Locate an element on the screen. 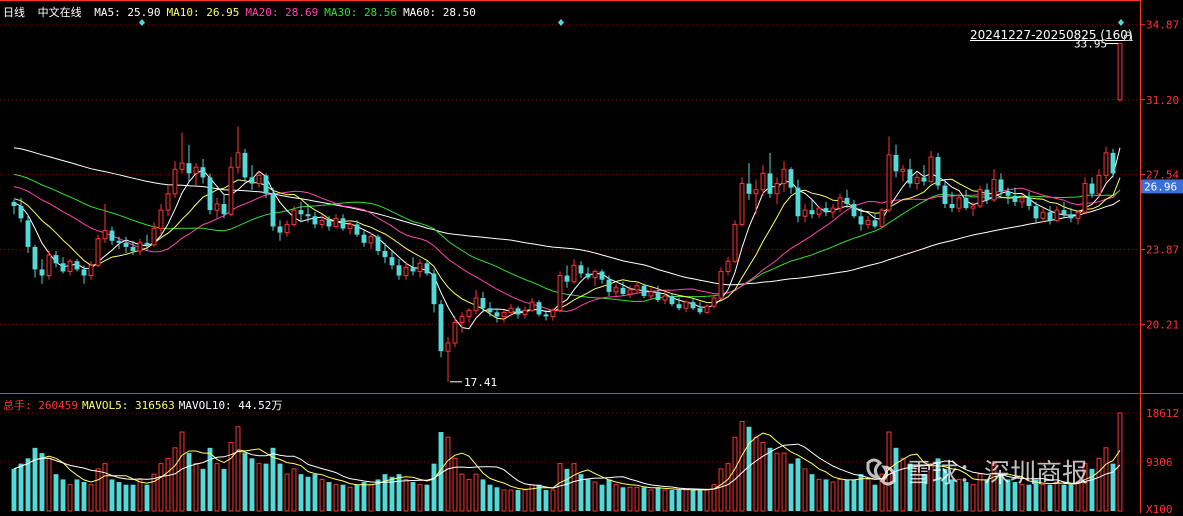 Image resolution: width=1183 pixels, height=516 pixels. watermark: 雪球：深圳商报 is located at coordinates (997, 474).